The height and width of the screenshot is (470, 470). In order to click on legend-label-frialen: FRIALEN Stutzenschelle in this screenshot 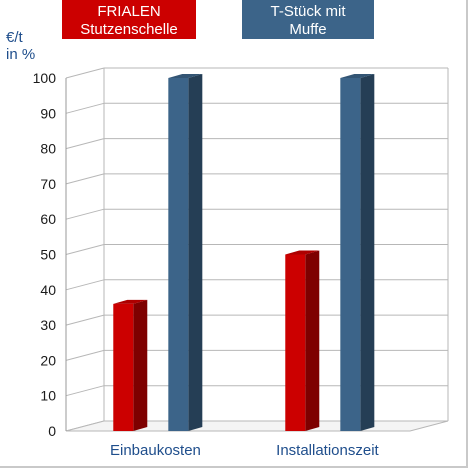, I will do `click(129, 20)`.